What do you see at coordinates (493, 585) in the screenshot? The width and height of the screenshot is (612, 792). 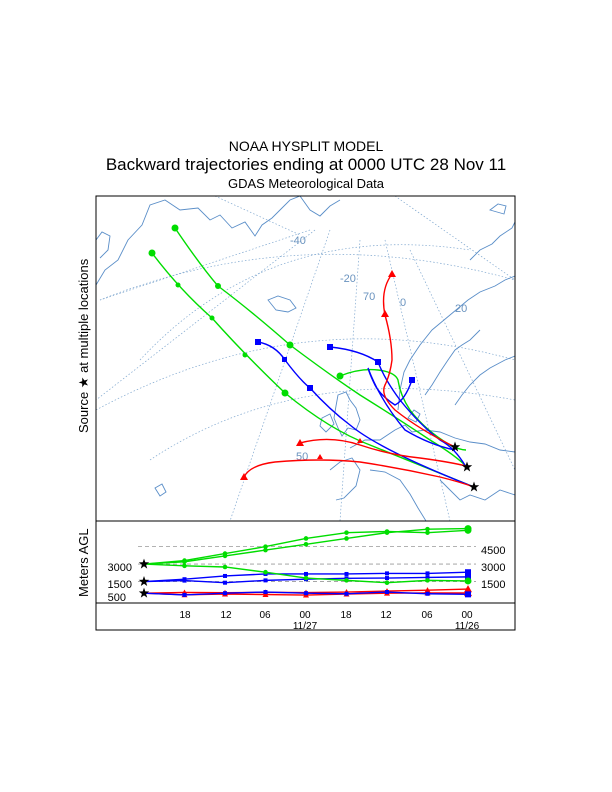 I see `y-tick-right: 1500` at bounding box center [493, 585].